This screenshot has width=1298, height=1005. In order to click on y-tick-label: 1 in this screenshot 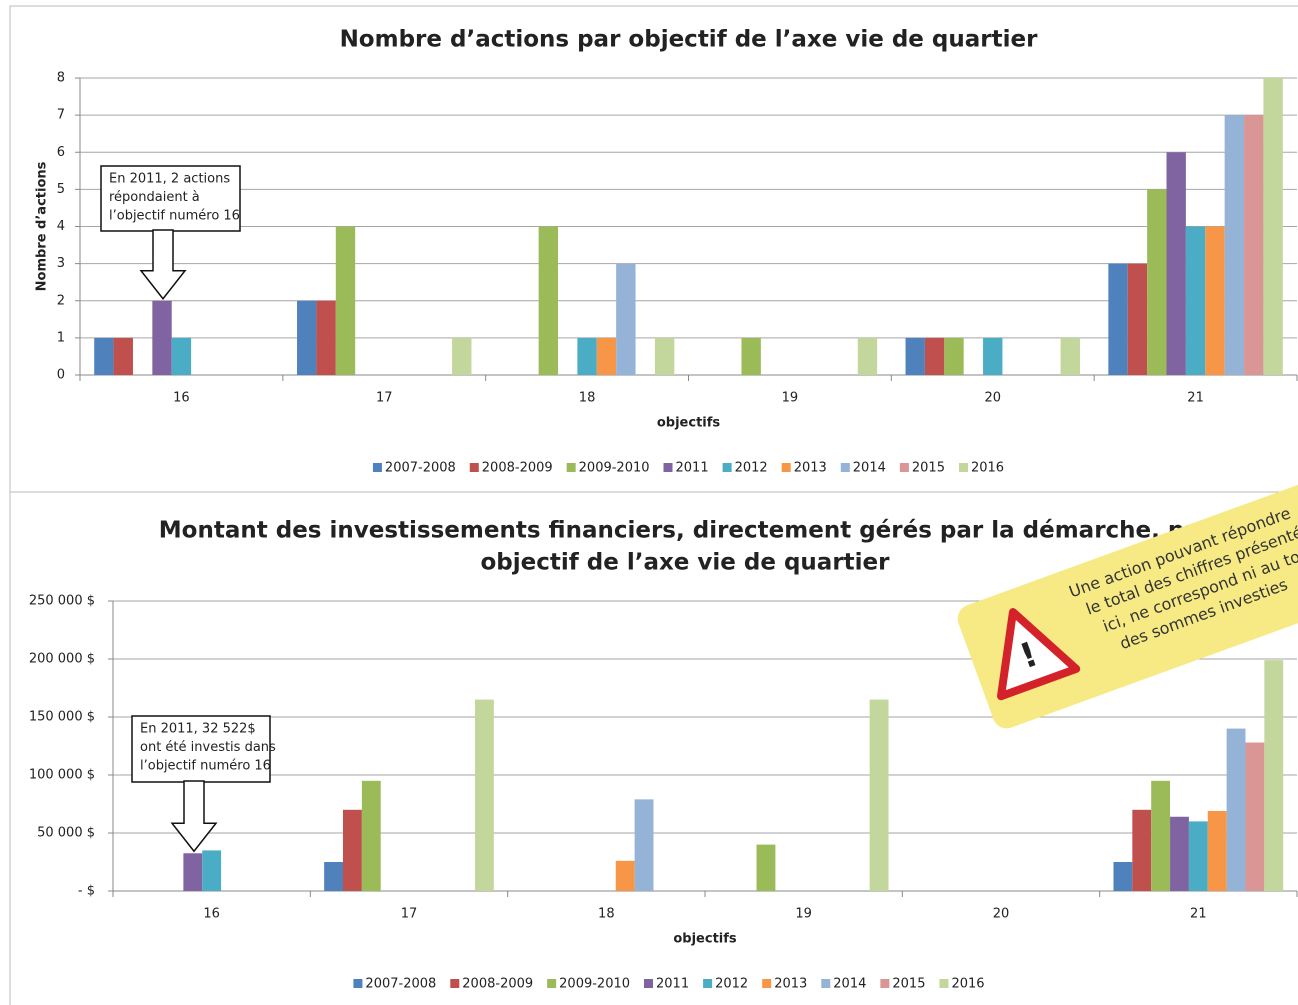, I will do `click(61, 337)`.